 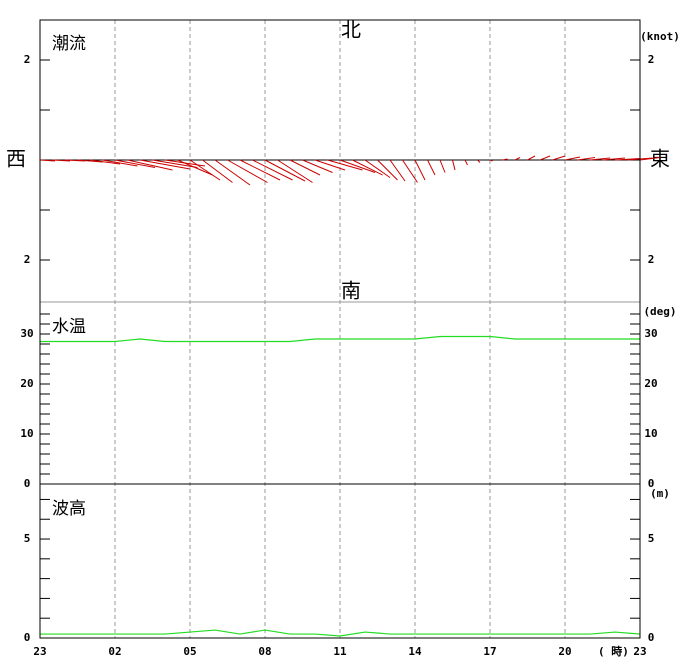 I want to click on x-unit: ( 時), so click(x=613, y=651).